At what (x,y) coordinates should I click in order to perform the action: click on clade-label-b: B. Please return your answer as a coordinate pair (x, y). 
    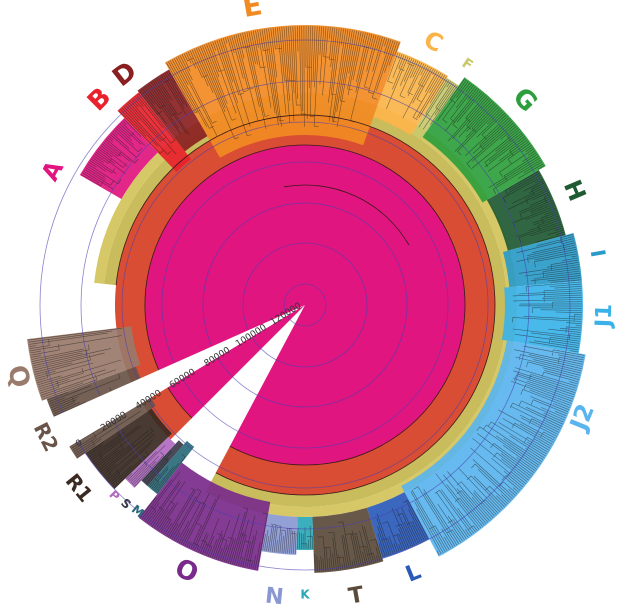
    Looking at the image, I should click on (99, 99).